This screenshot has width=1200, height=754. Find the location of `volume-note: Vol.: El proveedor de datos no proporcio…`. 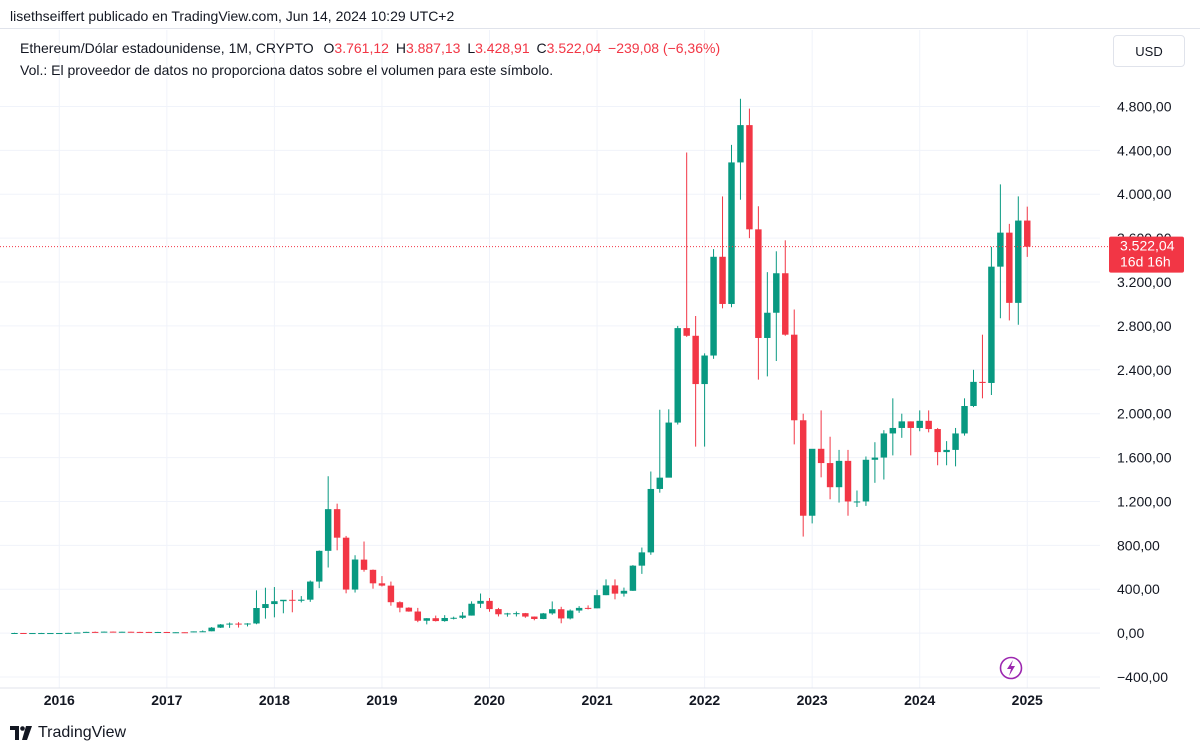

volume-note: Vol.: El proveedor de datos no proporcio… is located at coordinates (287, 70).